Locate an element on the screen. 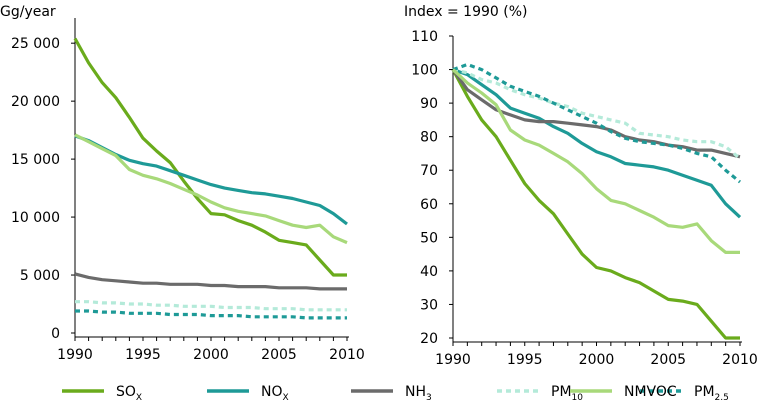  y-axis-title: Index = 1990 (%) is located at coordinates (465, 12).